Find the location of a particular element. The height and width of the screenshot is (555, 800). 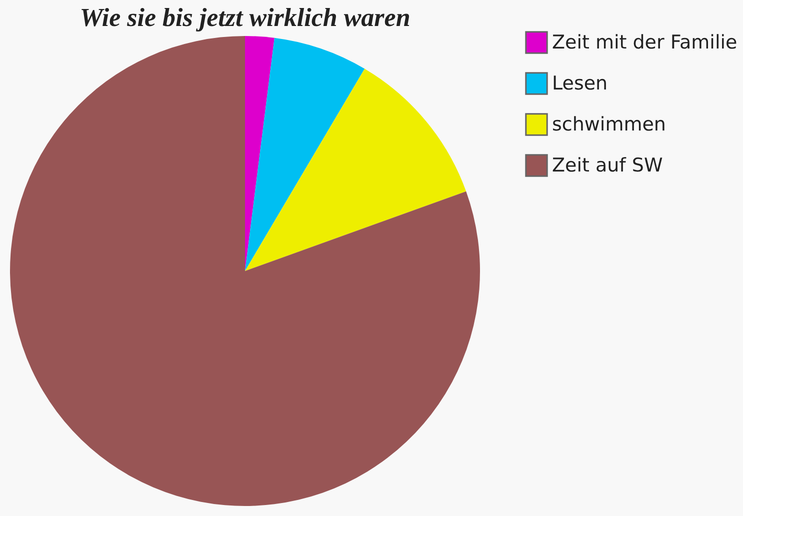

chart-title: Wie sie bis jetzt wirklich waren is located at coordinates (245, 17).